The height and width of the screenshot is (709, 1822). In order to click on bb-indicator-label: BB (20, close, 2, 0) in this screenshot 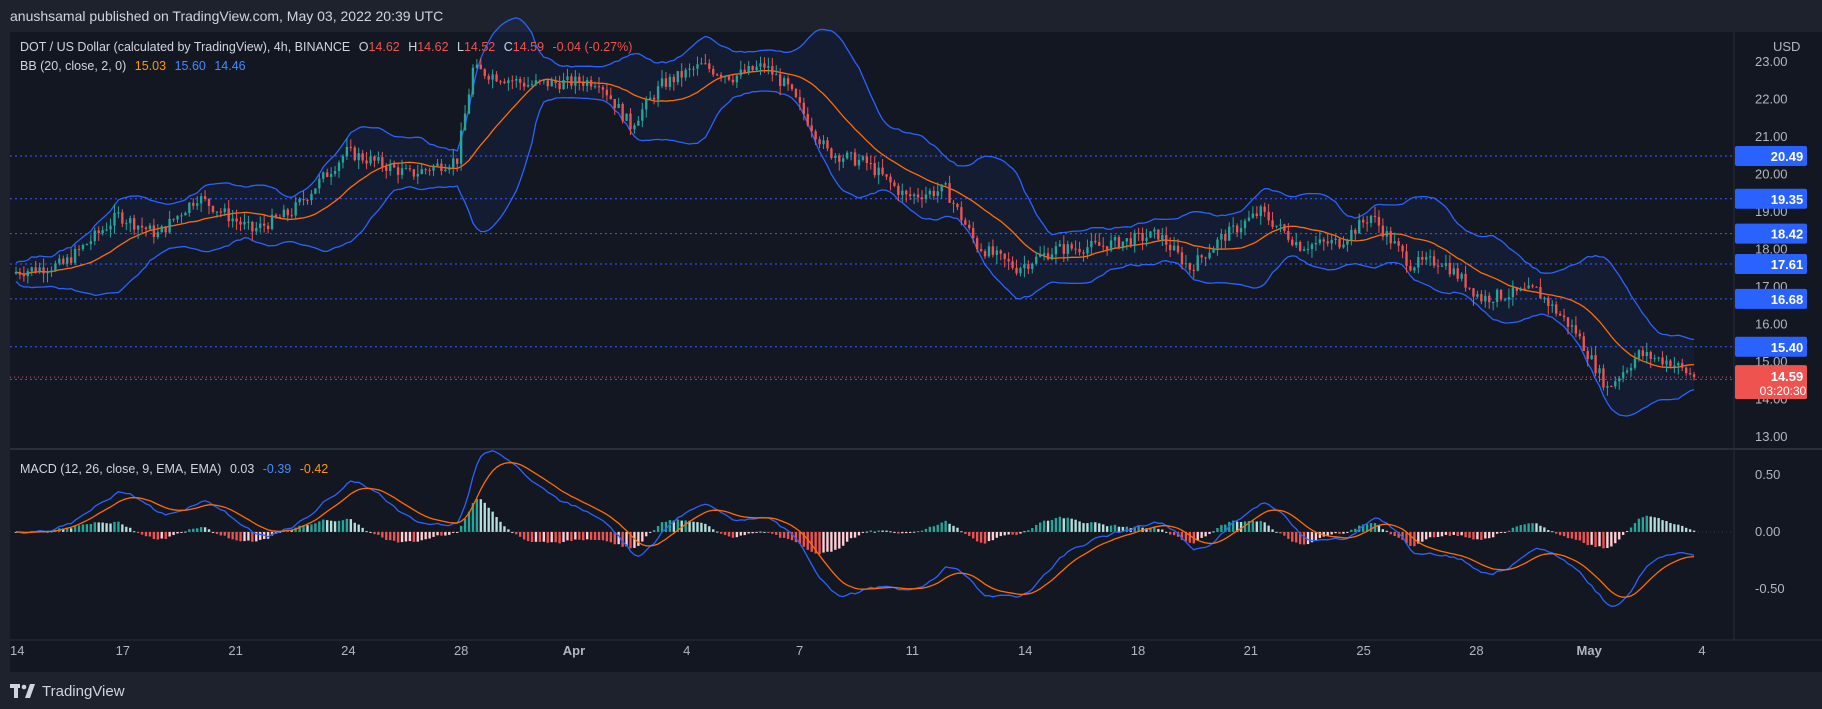, I will do `click(73, 66)`.